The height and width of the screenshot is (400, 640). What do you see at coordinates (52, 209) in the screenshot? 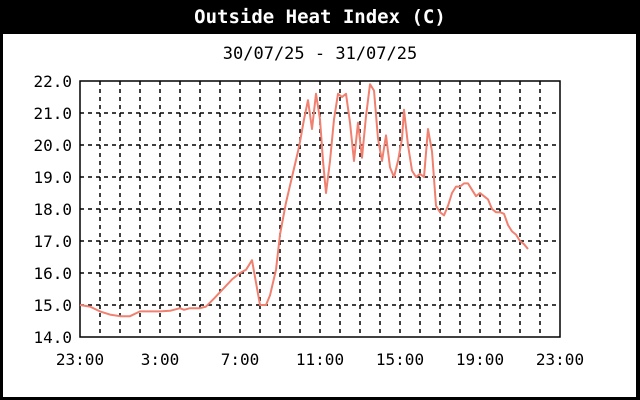
I see `y-tick-label: 18.0` at bounding box center [52, 209].